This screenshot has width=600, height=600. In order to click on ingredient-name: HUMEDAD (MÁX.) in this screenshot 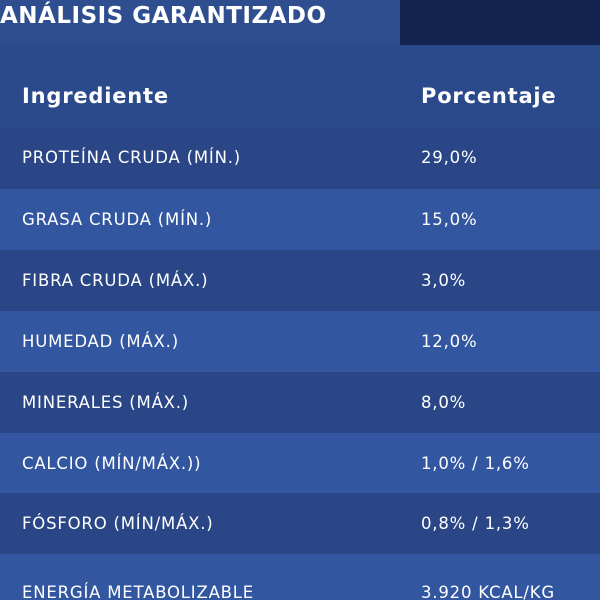, I will do `click(100, 341)`.